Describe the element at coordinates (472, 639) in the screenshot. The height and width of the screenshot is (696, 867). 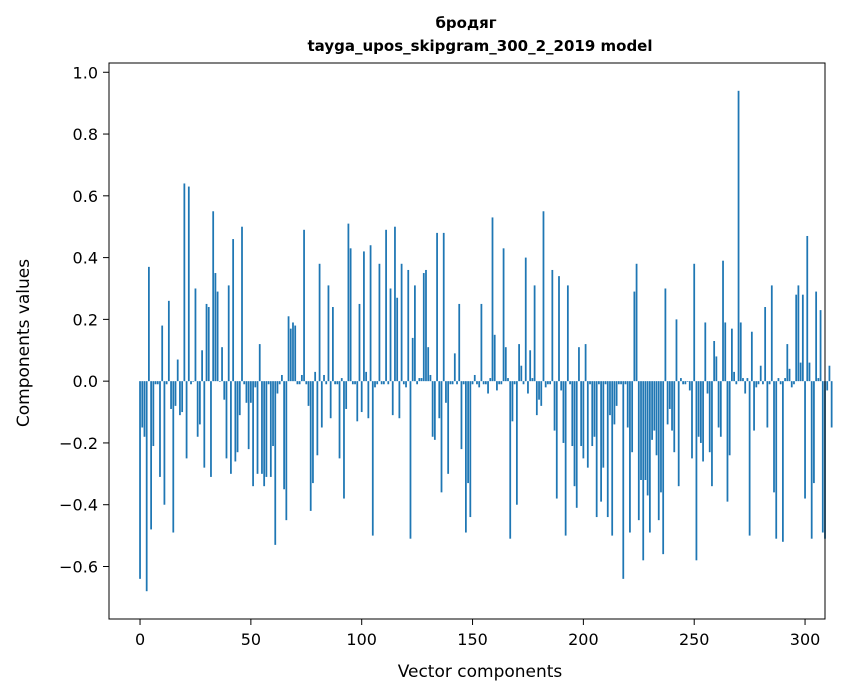
I see `x-tick-label: 150` at that location.